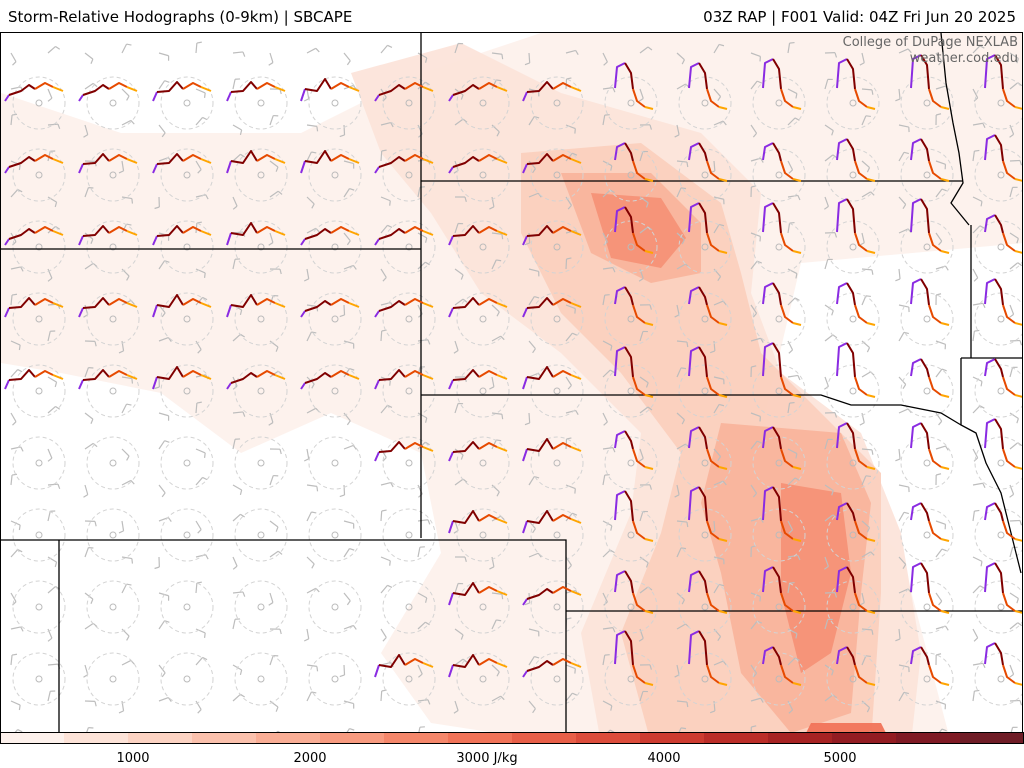 The width and height of the screenshot is (1024, 768). I want to click on cape-colorbar, so click(512, 738).